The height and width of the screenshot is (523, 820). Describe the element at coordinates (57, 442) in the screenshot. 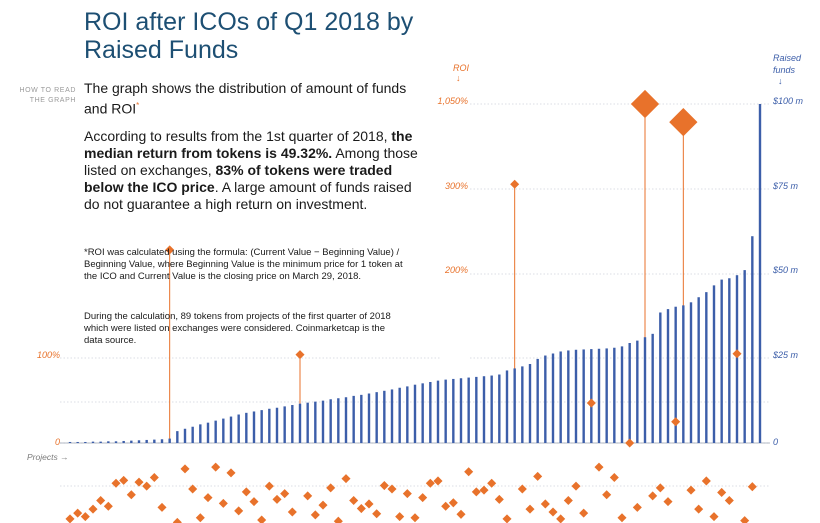

I see `roi-tick-0: 0` at that location.